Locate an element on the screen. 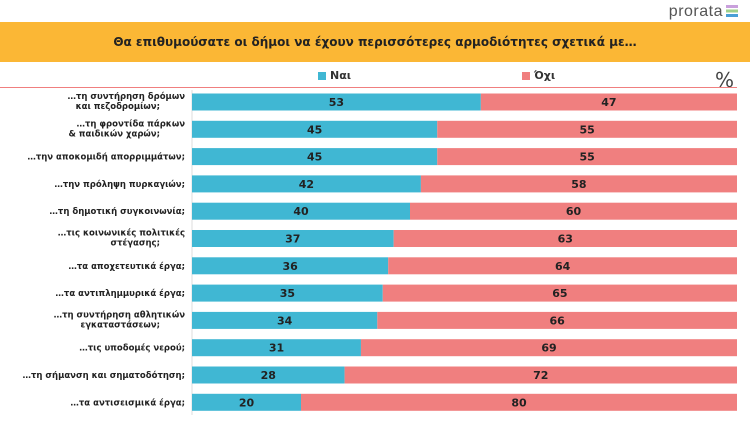 The height and width of the screenshot is (421, 750). data-label: 35 is located at coordinates (287, 293).